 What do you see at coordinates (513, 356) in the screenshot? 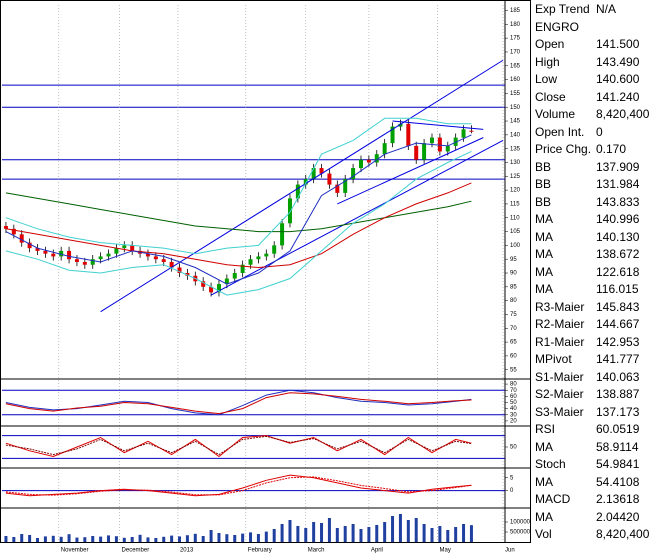
I see `y-tick-label: 60` at bounding box center [513, 356].